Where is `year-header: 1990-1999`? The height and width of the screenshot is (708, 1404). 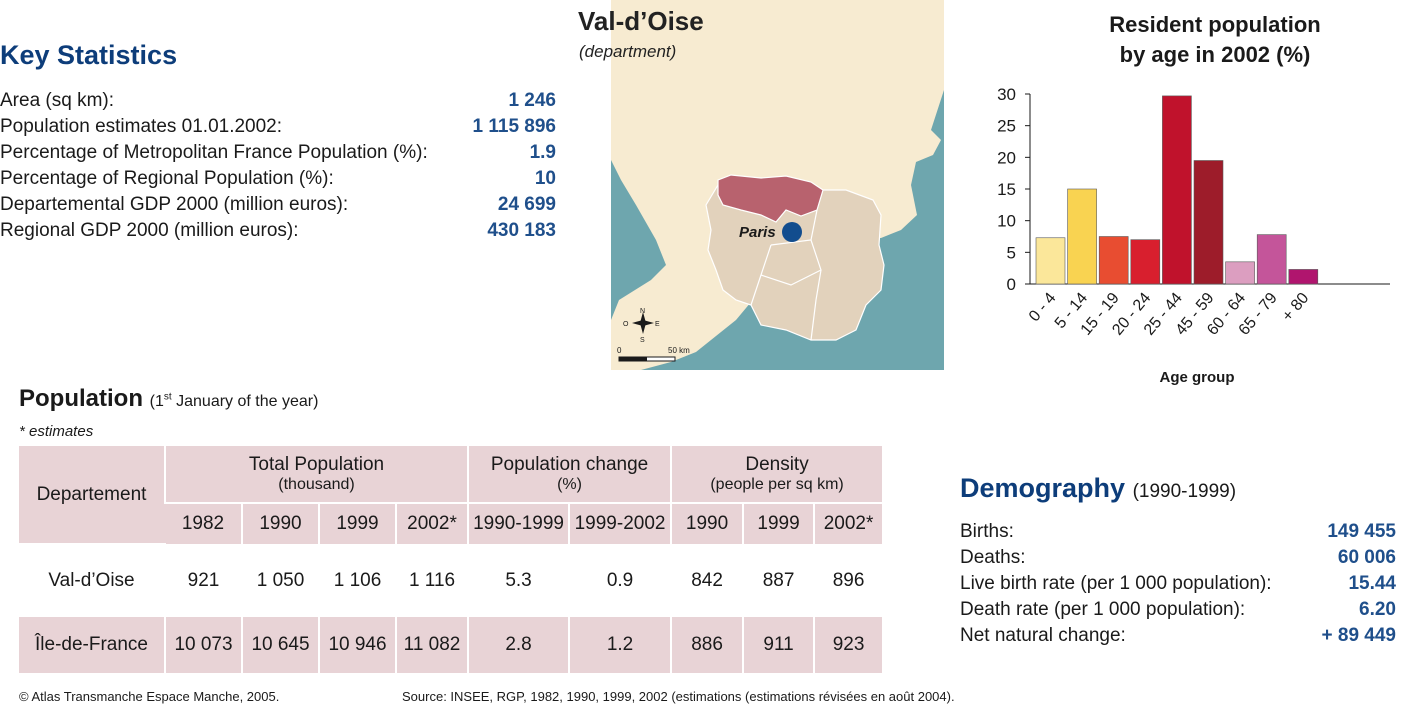
year-header: 1990-1999 is located at coordinates (518, 523).